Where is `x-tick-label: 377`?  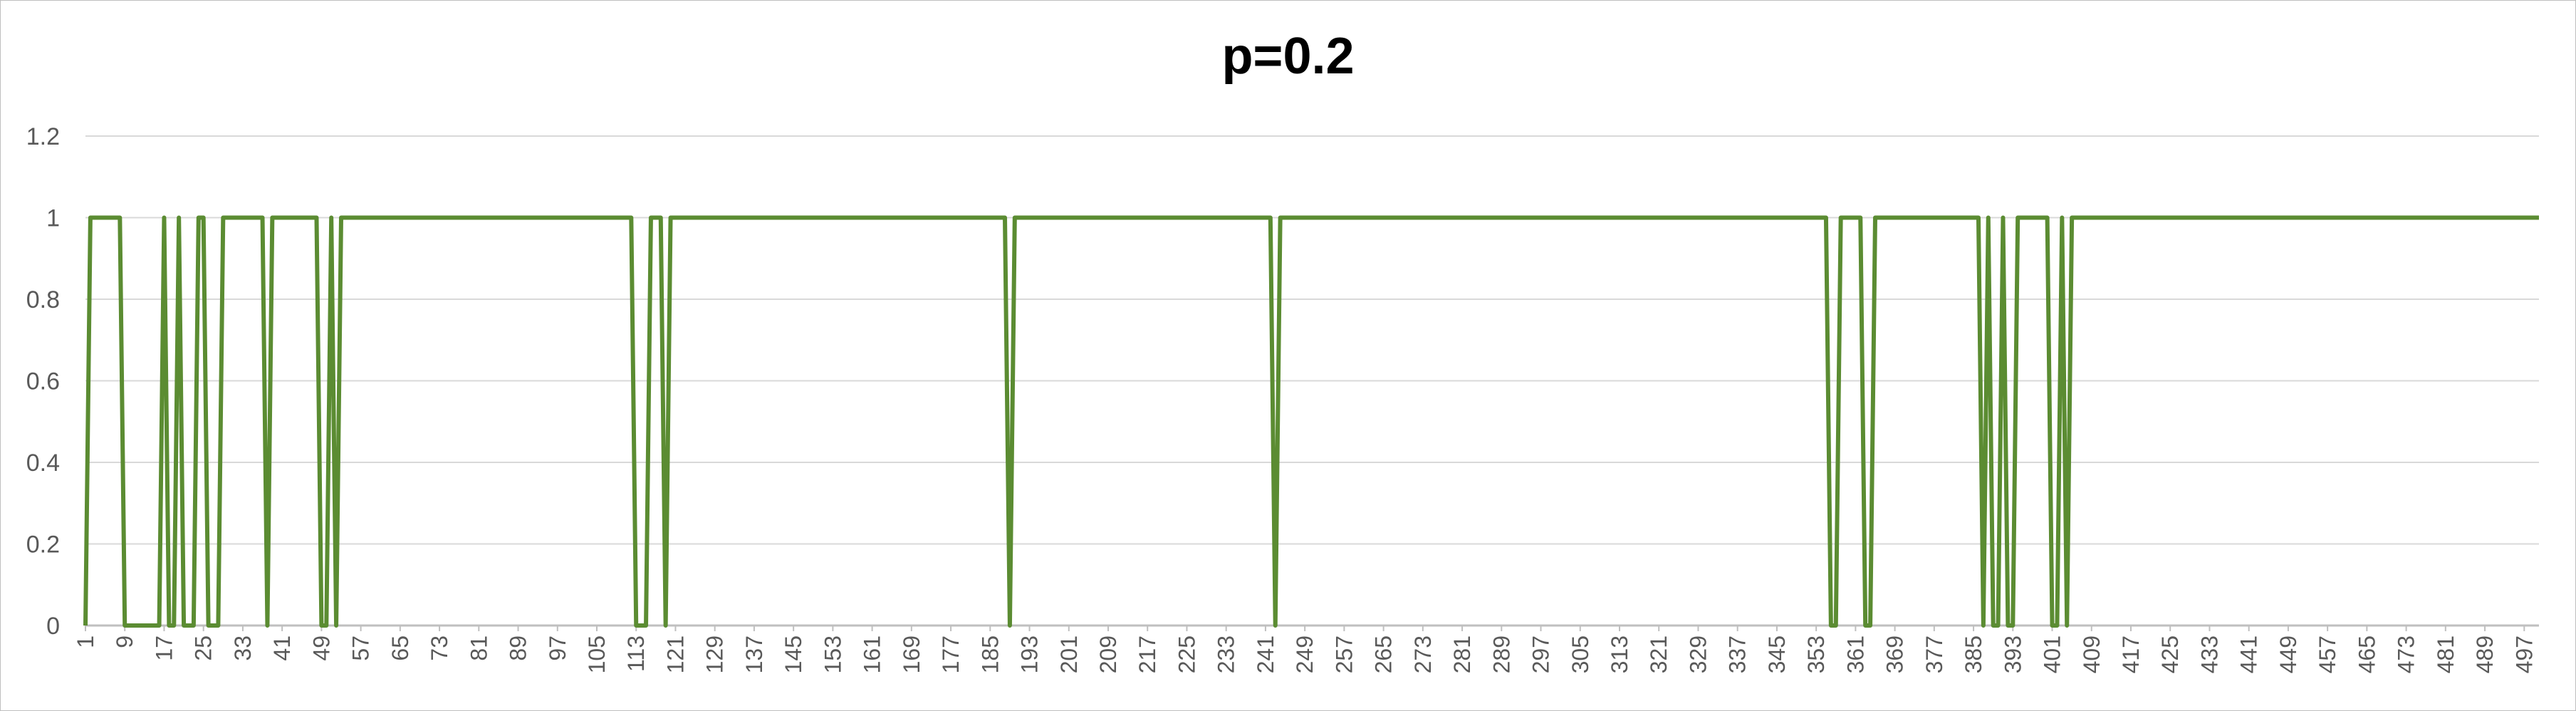
x-tick-label: 377 is located at coordinates (1934, 654).